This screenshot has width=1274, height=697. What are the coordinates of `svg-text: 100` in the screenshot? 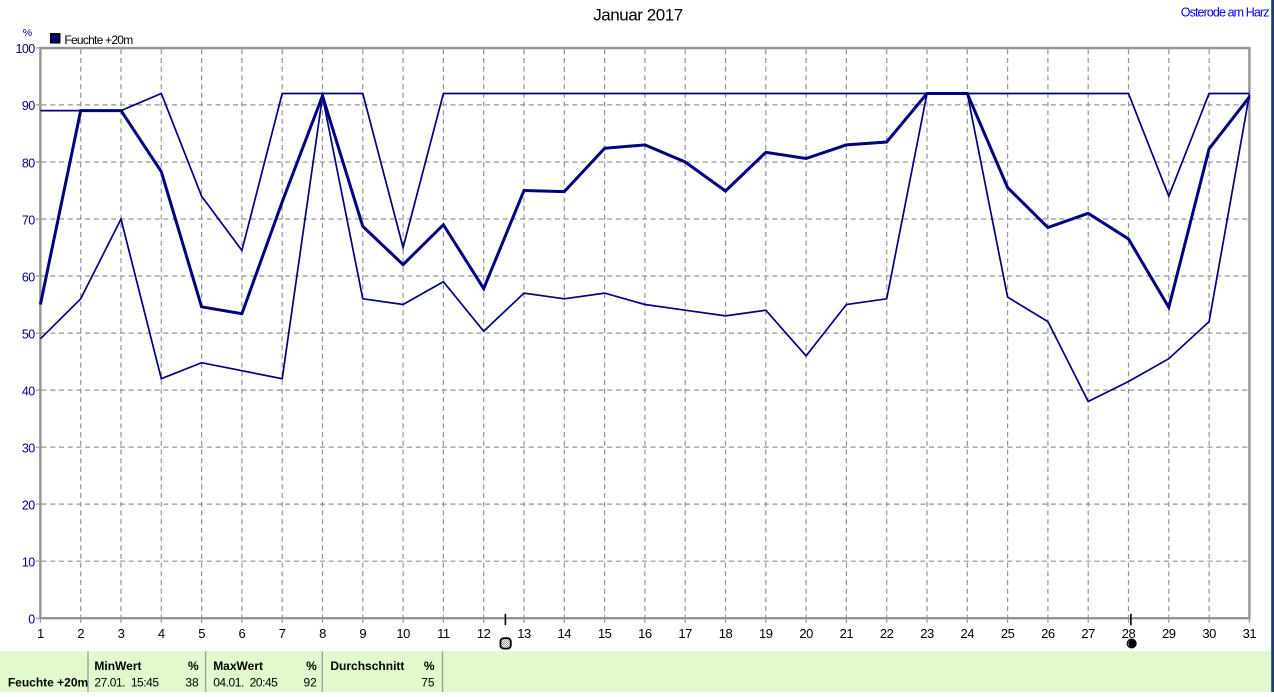 It's located at (25, 49).